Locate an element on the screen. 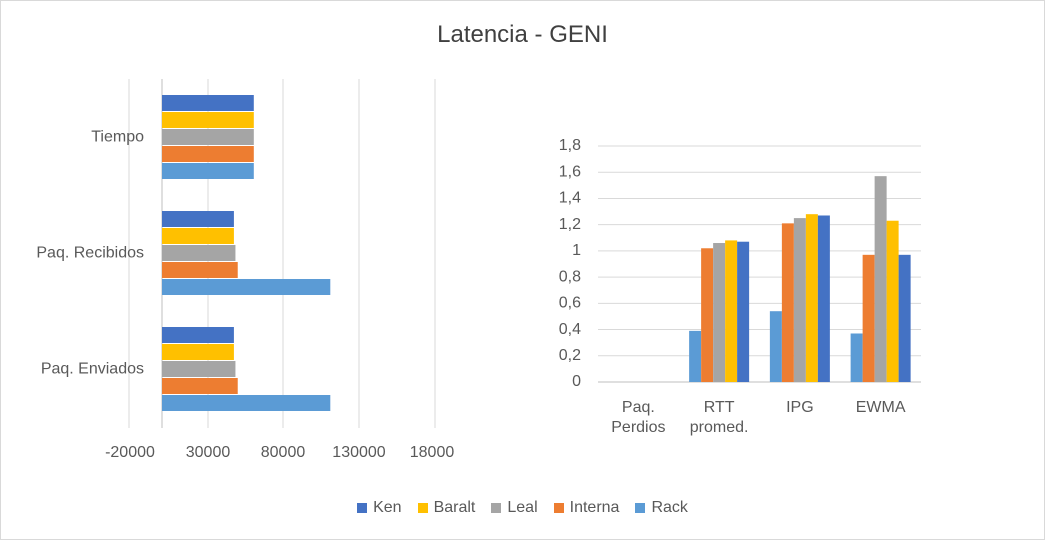  legend-label: Baralt is located at coordinates (454, 507).